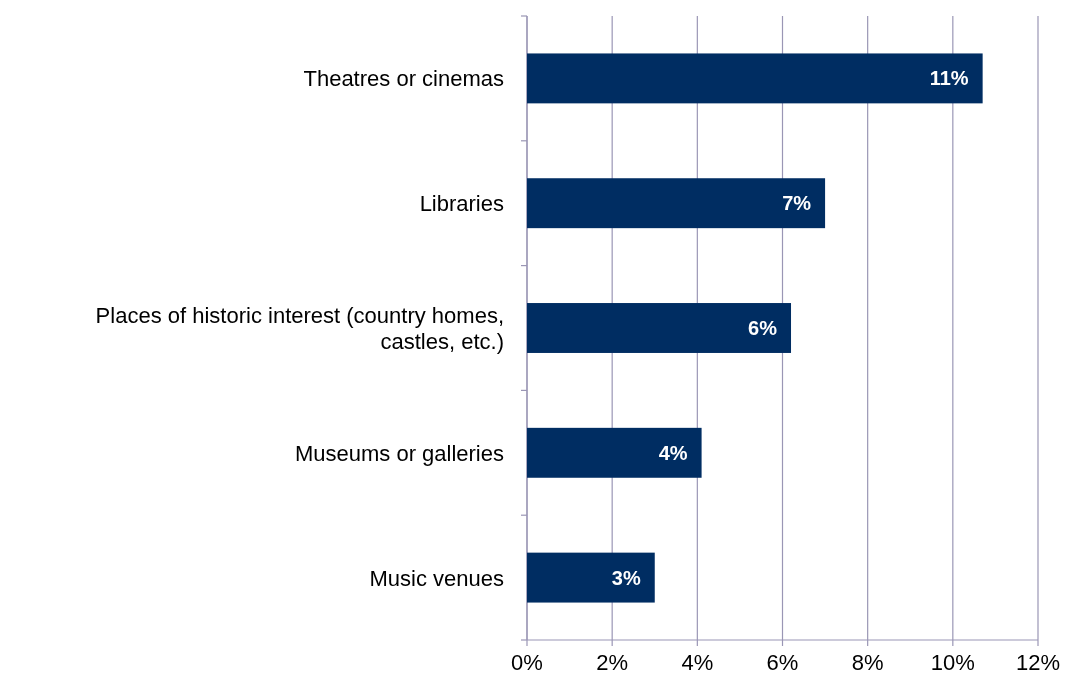  I want to click on x-tick-label: 4%, so click(697, 662).